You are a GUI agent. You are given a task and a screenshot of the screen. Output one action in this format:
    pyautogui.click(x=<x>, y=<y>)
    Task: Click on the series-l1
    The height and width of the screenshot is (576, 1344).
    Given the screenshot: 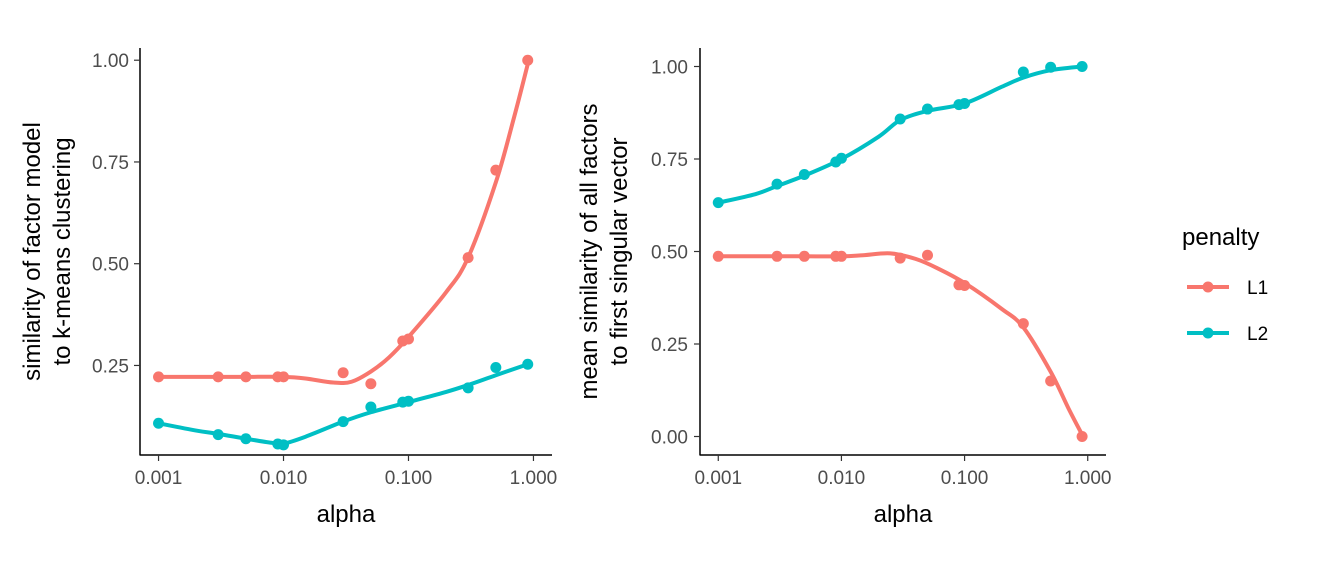 What is the action you would take?
    pyautogui.click(x=900, y=345)
    